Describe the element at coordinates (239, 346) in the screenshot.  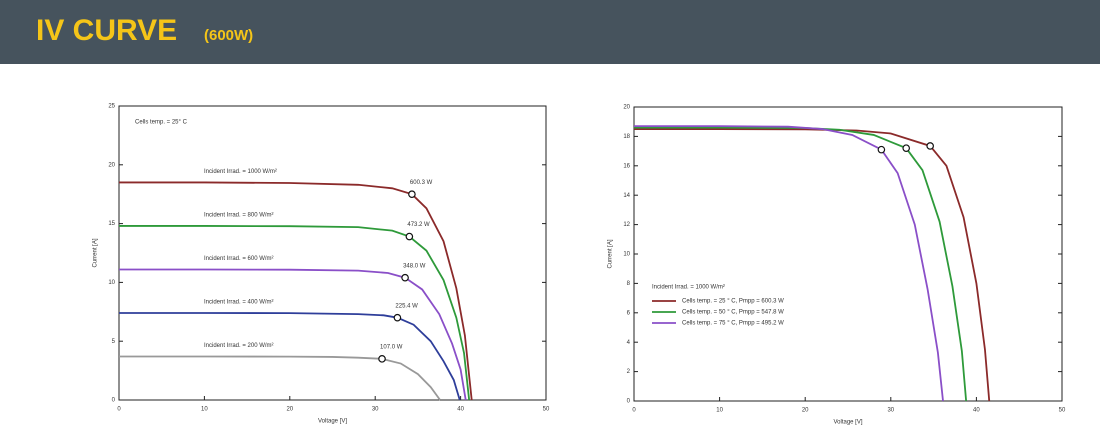
I see `curve-label: Incident Irrad. = 200 W/m²` at that location.